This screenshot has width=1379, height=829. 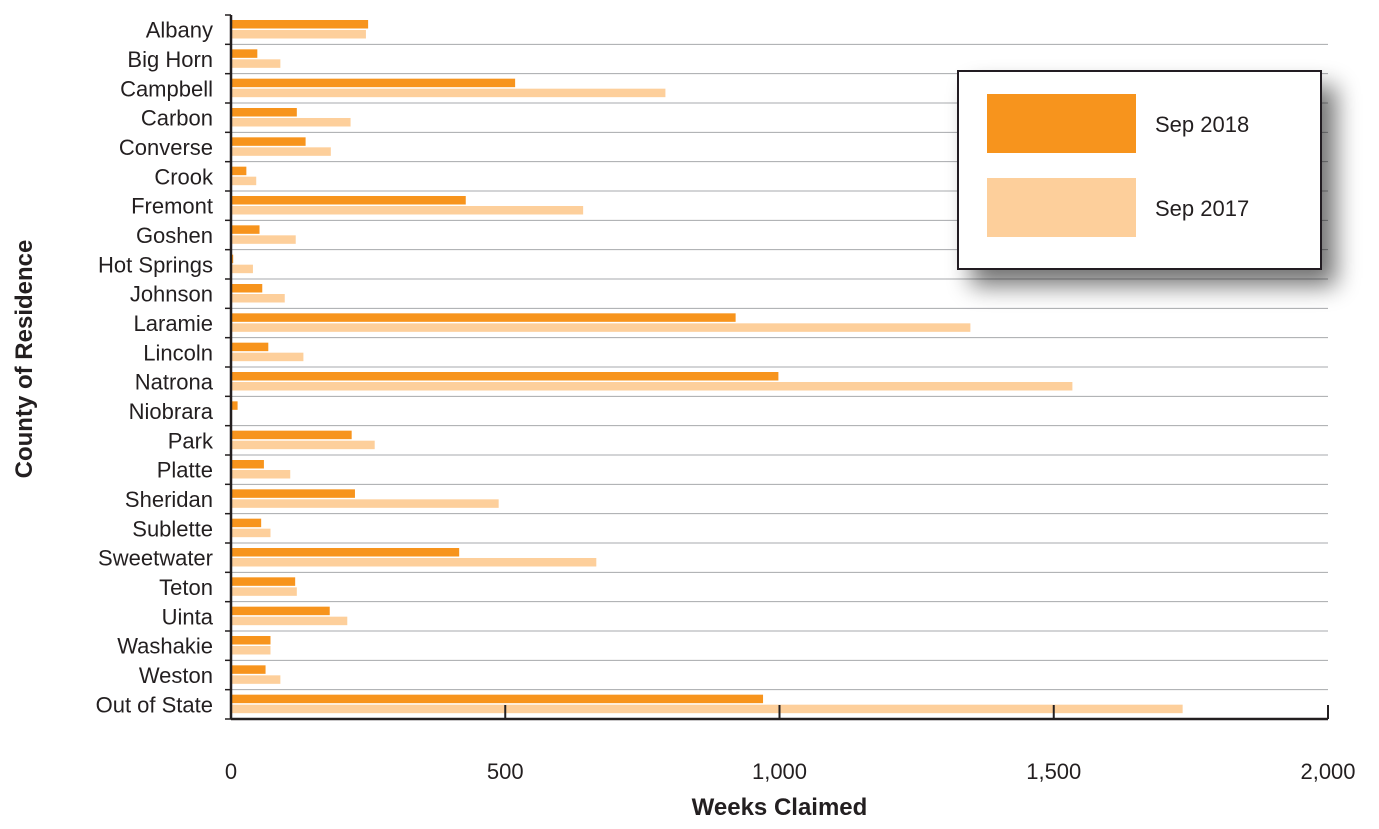 I want to click on category-label: Goshen, so click(x=174, y=235).